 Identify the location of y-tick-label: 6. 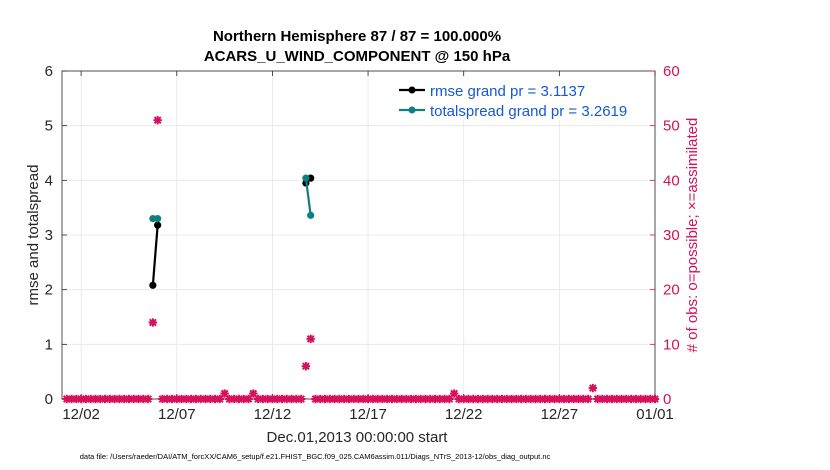
(49, 71).